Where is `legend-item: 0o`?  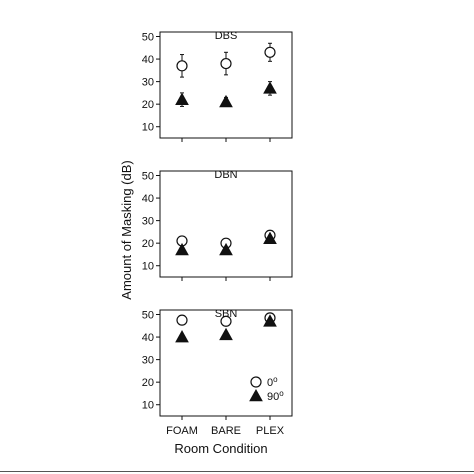
legend-item: 0o is located at coordinates (264, 382).